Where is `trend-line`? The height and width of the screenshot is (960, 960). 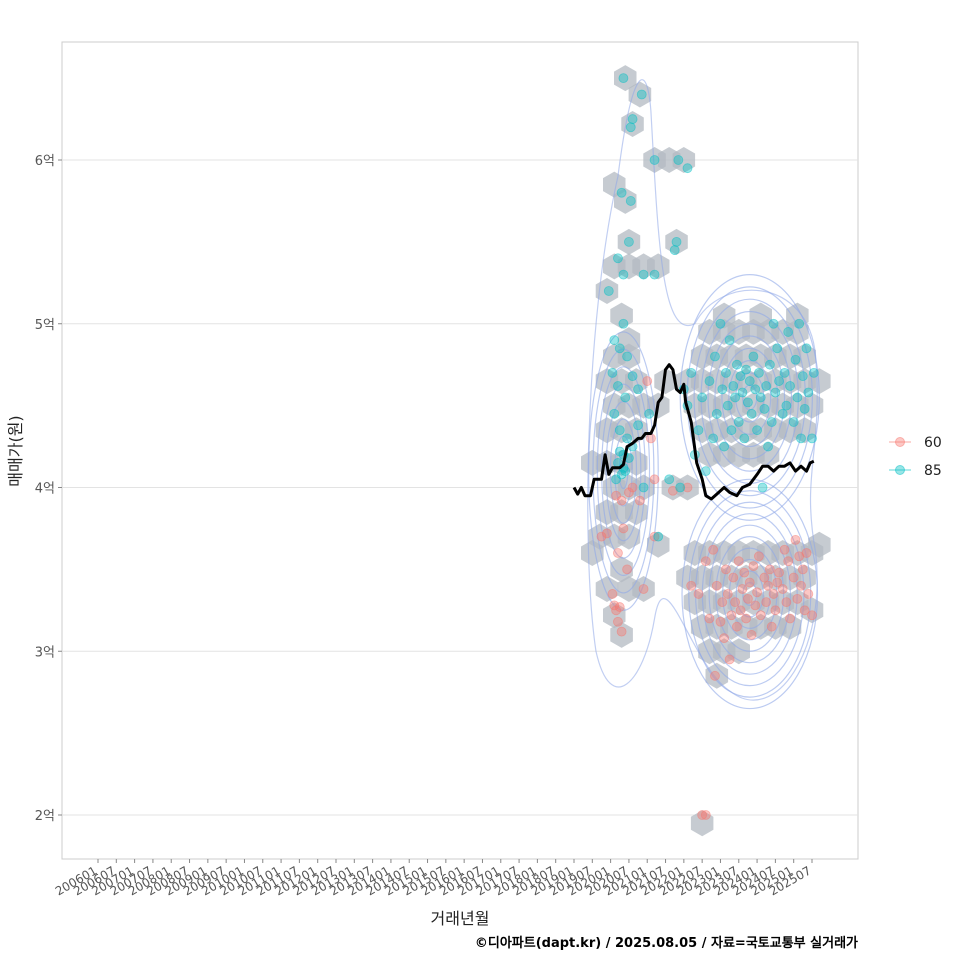 trend-line is located at coordinates (693, 432).